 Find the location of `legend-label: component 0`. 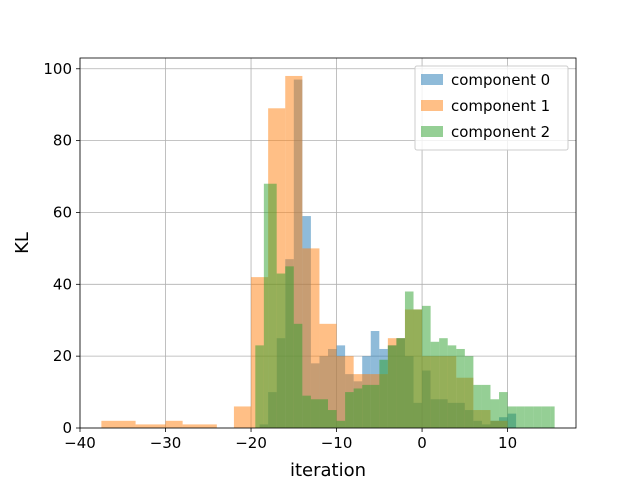

legend-label: component 0 is located at coordinates (500, 80).